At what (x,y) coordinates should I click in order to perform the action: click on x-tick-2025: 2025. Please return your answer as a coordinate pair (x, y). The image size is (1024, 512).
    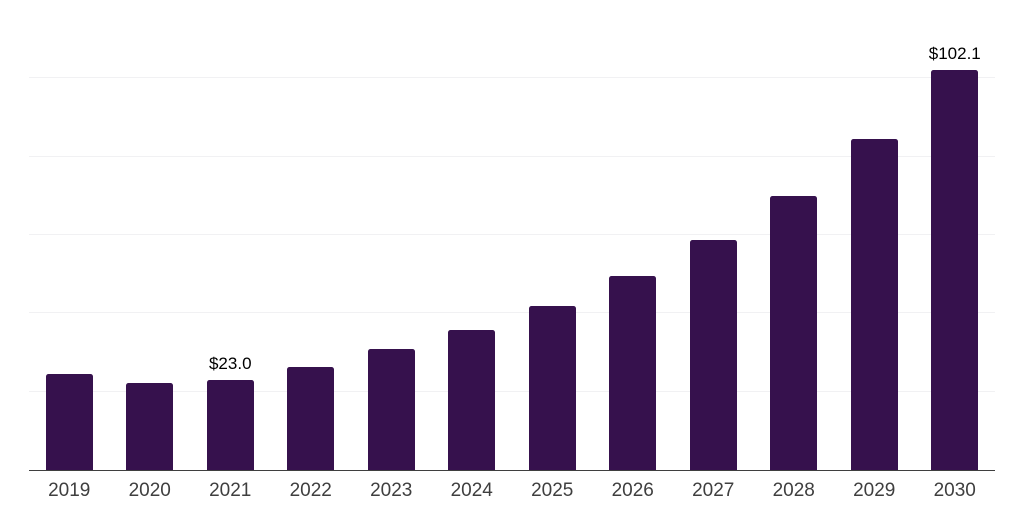
    Looking at the image, I should click on (552, 490).